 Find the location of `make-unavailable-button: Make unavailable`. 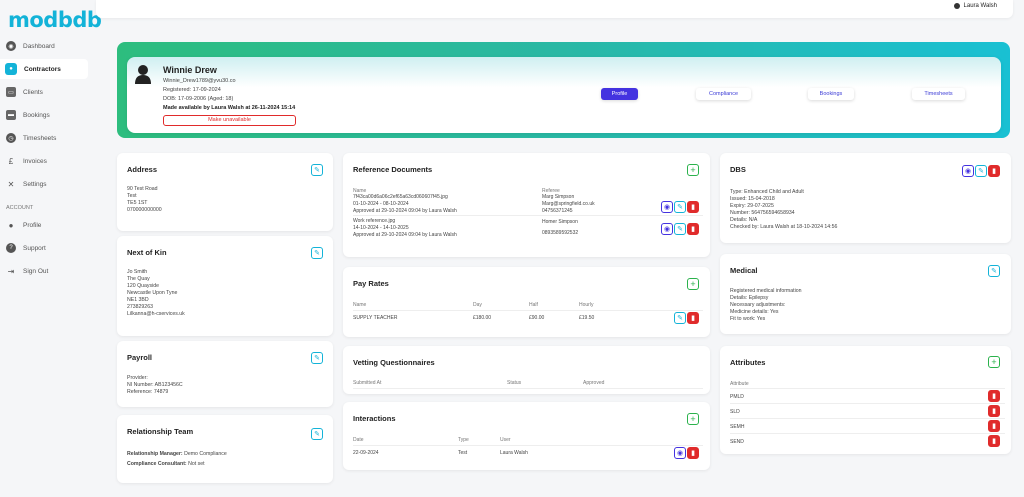

make-unavailable-button: Make unavailable is located at coordinates (229, 120).